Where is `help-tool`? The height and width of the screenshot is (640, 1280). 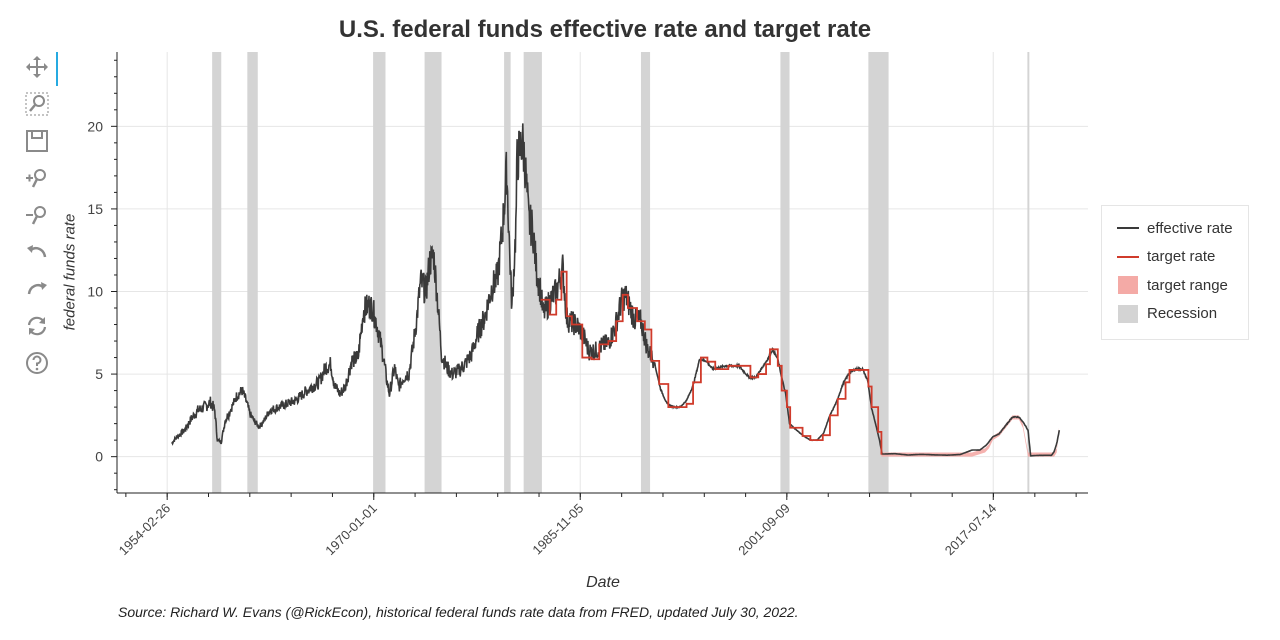 help-tool is located at coordinates (37, 363).